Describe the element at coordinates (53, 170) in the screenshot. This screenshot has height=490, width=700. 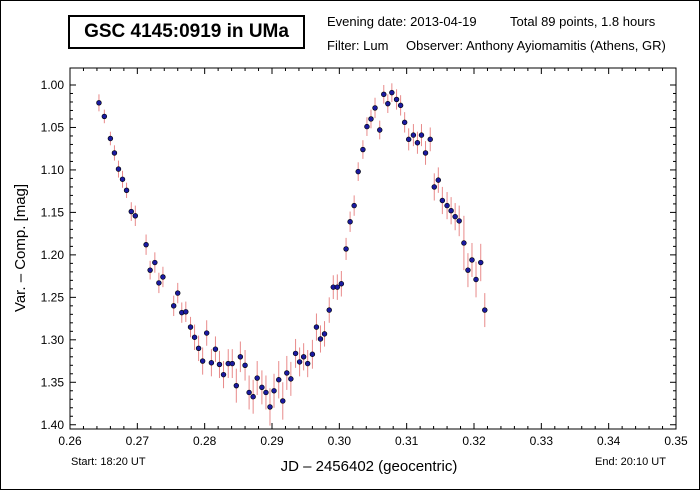
I see `y-tick-label: 1.10` at that location.